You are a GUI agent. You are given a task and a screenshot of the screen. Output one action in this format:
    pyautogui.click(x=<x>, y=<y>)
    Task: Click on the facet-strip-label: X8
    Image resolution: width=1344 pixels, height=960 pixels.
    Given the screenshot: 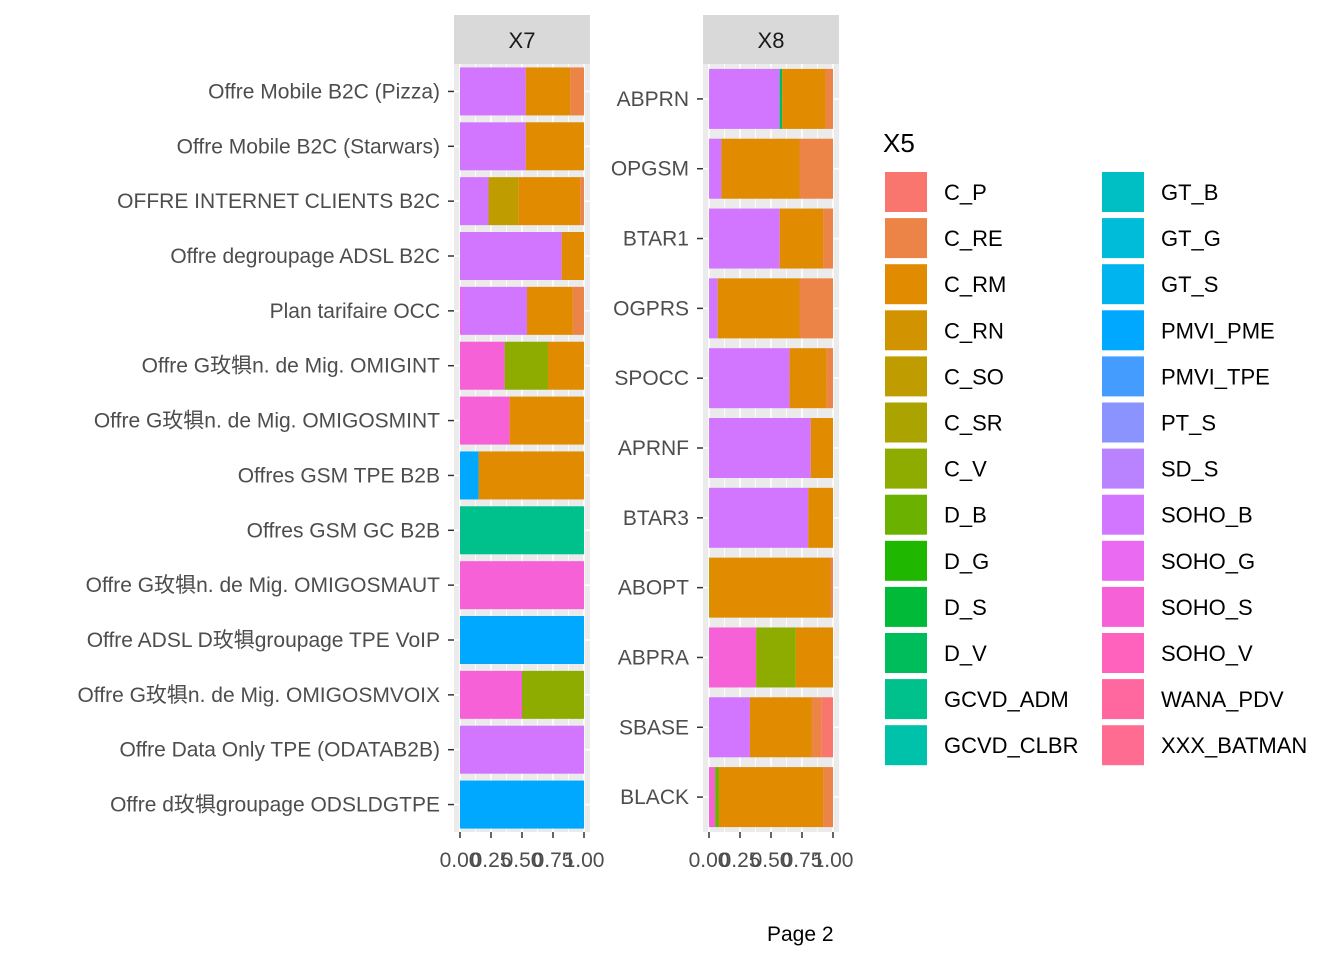 What is the action you would take?
    pyautogui.click(x=771, y=40)
    